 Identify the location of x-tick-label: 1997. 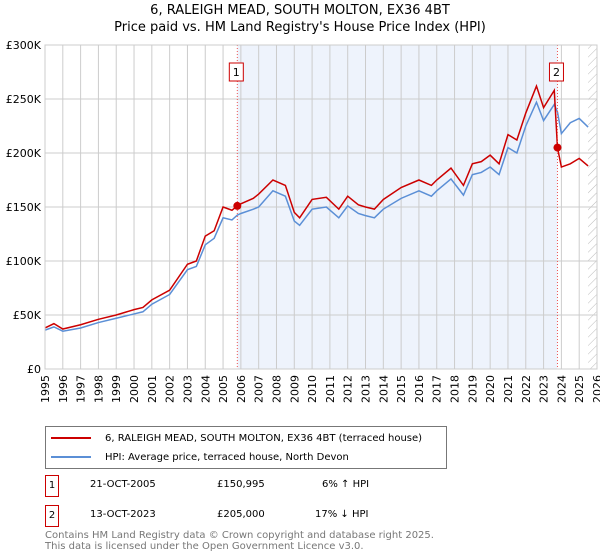
(81, 389).